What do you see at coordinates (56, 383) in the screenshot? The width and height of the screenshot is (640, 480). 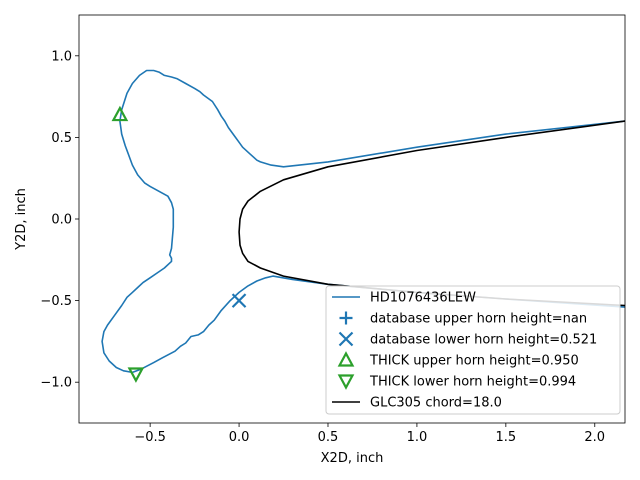 I see `y-tick-label: −1.0` at bounding box center [56, 383].